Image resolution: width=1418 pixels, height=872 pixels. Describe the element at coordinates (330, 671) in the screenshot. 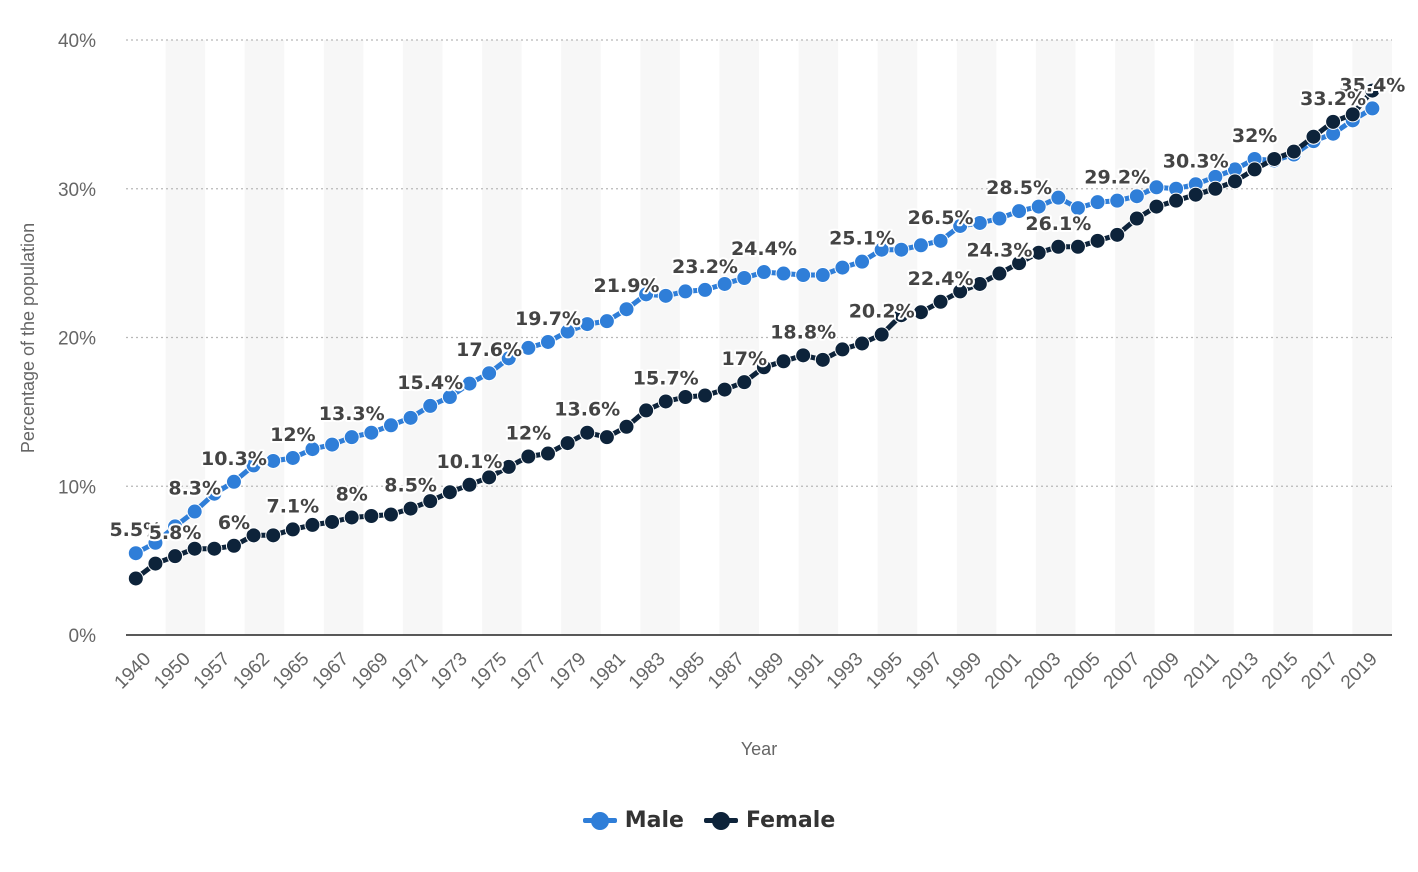

I see `x-tick-label: 1967` at that location.